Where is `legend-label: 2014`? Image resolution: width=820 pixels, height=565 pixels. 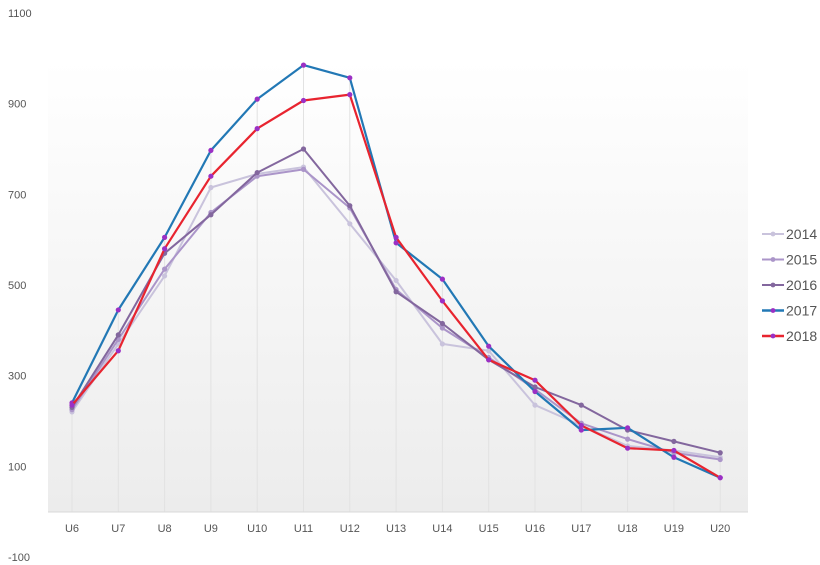
legend-label: 2014 is located at coordinates (801, 234).